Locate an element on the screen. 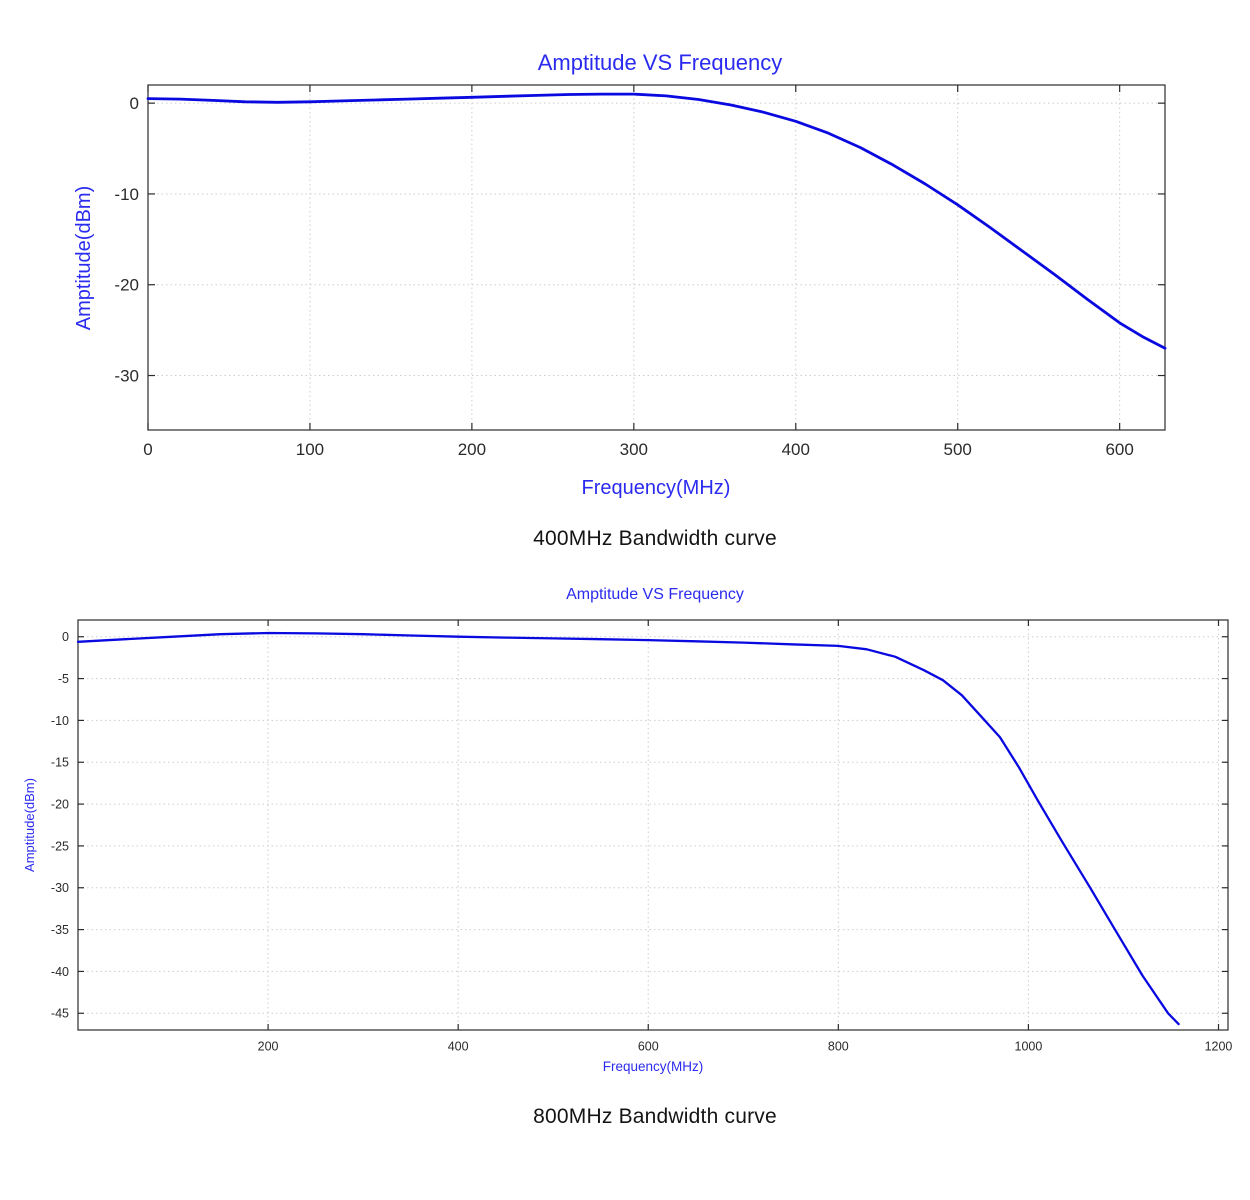  svg-text: -45 is located at coordinates (60, 1014).